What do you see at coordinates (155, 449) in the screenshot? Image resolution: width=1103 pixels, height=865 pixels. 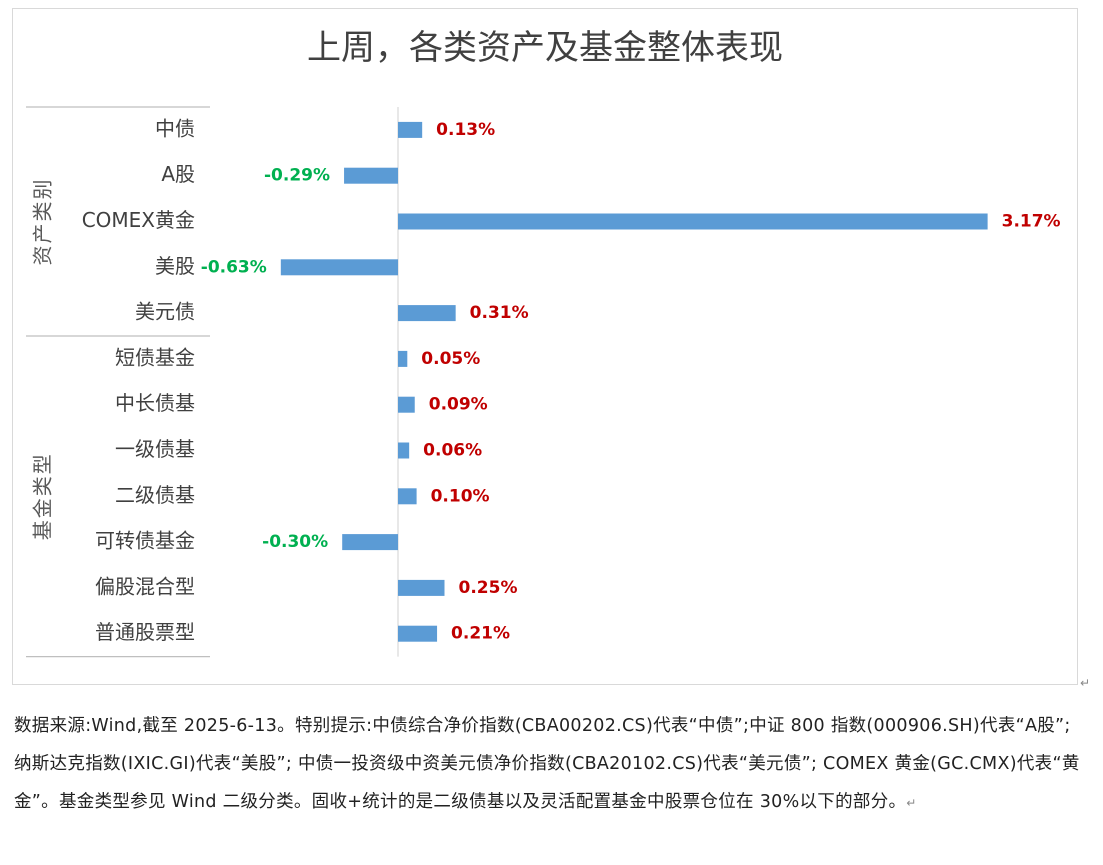 I see `category-label: 一级债基` at bounding box center [155, 449].